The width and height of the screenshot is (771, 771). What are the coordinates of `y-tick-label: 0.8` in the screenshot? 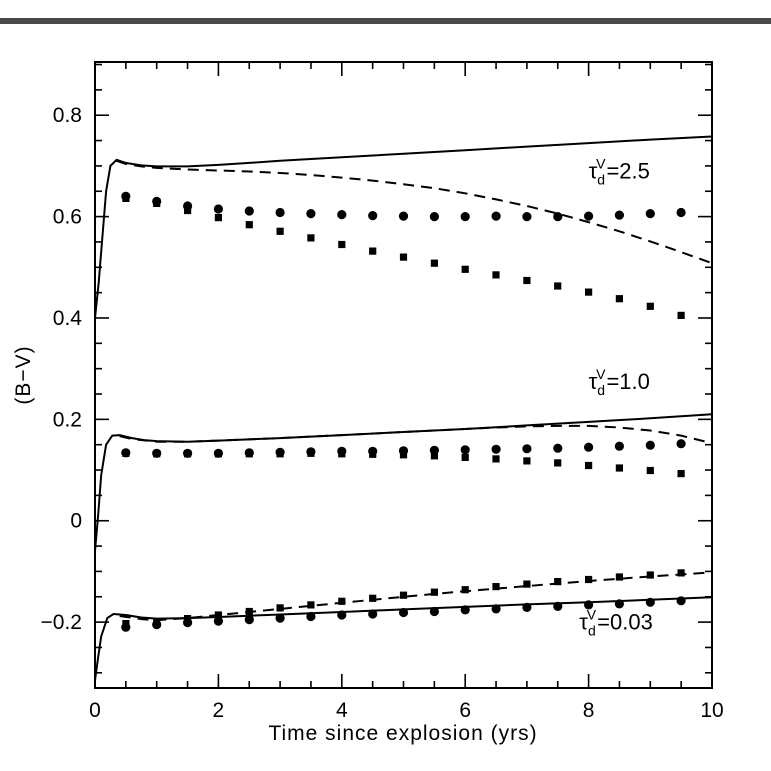 It's located at (67, 115).